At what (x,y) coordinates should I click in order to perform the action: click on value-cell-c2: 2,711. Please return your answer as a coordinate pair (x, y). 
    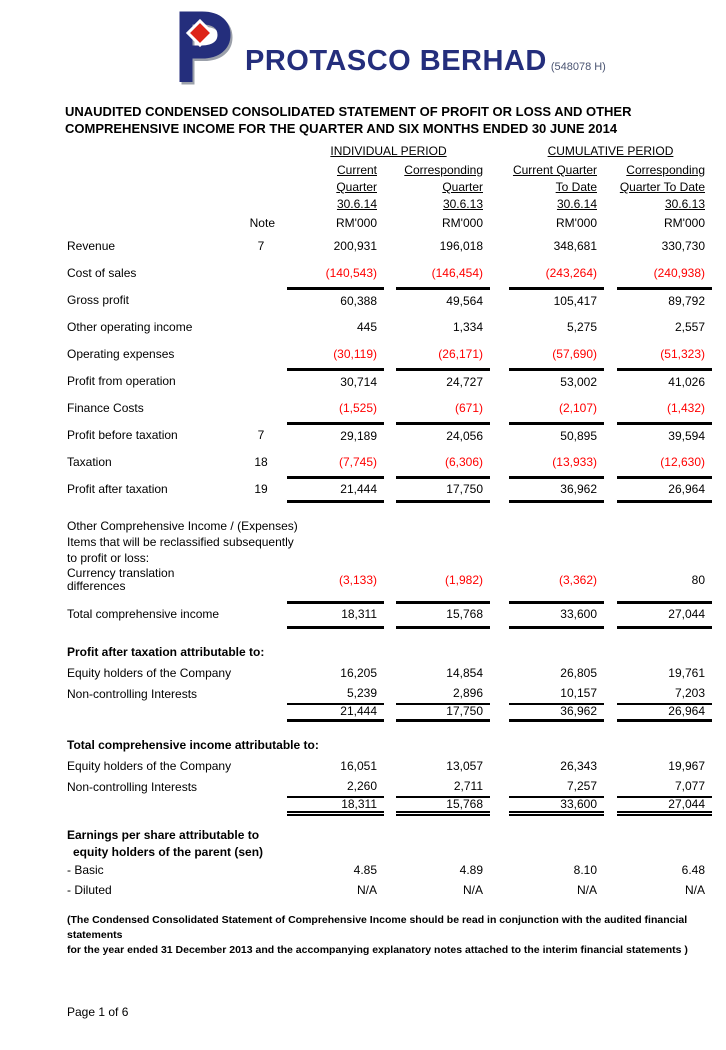
    Looking at the image, I should click on (443, 787).